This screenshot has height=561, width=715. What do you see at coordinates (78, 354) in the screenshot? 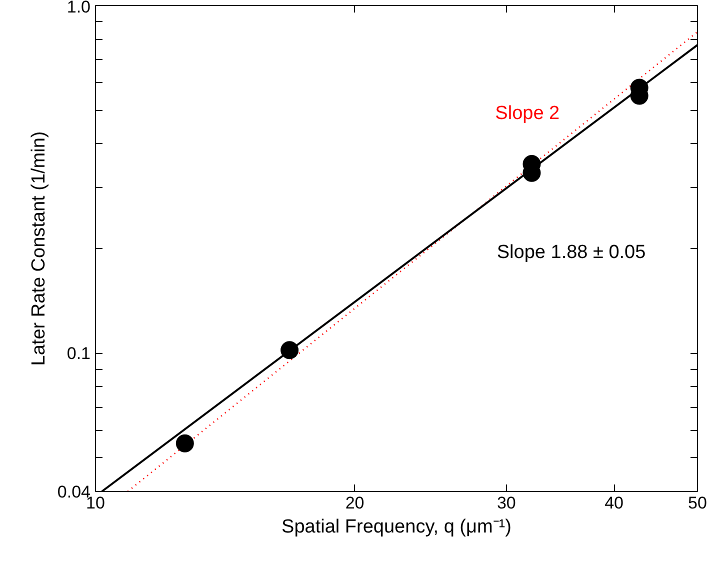
I see `y-tick-label: 0.1` at bounding box center [78, 354].